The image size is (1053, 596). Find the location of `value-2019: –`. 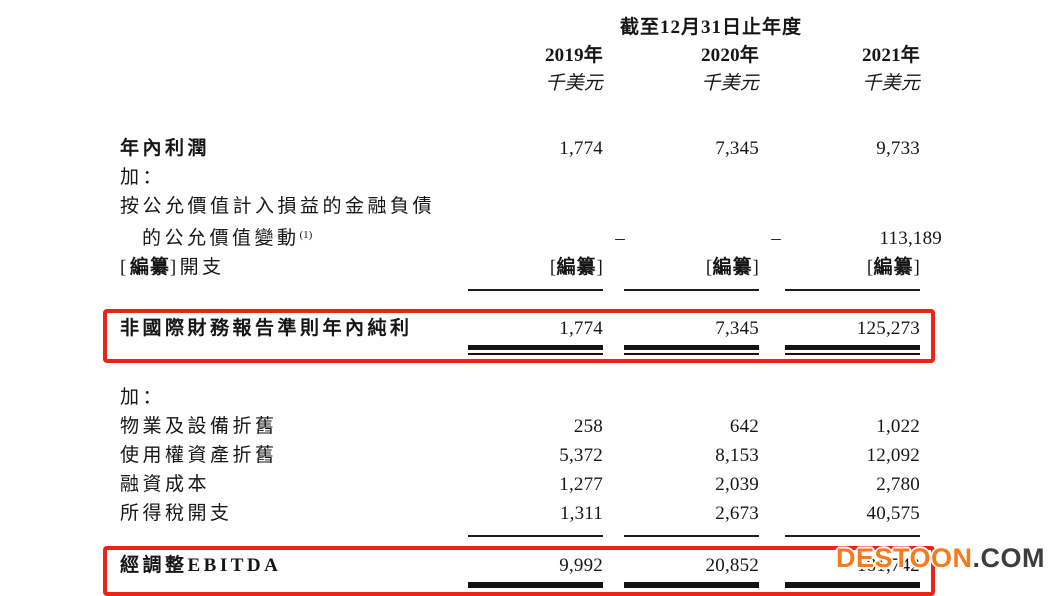

value-2019: – is located at coordinates (620, 238).